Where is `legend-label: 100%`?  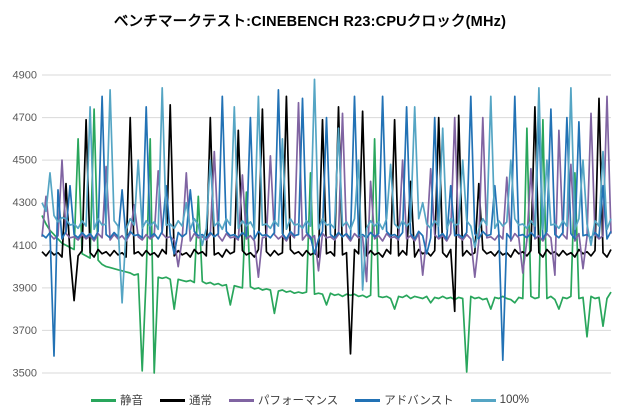
legend-label: 100% is located at coordinates (514, 400).